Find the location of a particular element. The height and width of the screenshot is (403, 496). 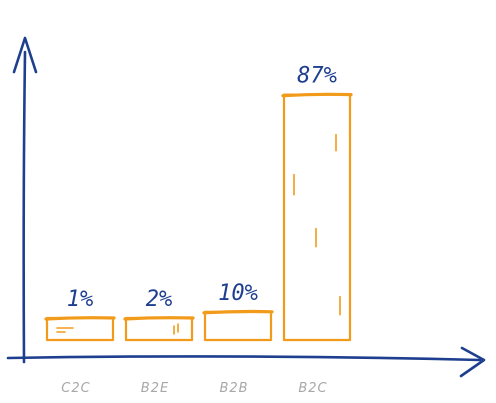

bar-b2c is located at coordinates (317, 217).